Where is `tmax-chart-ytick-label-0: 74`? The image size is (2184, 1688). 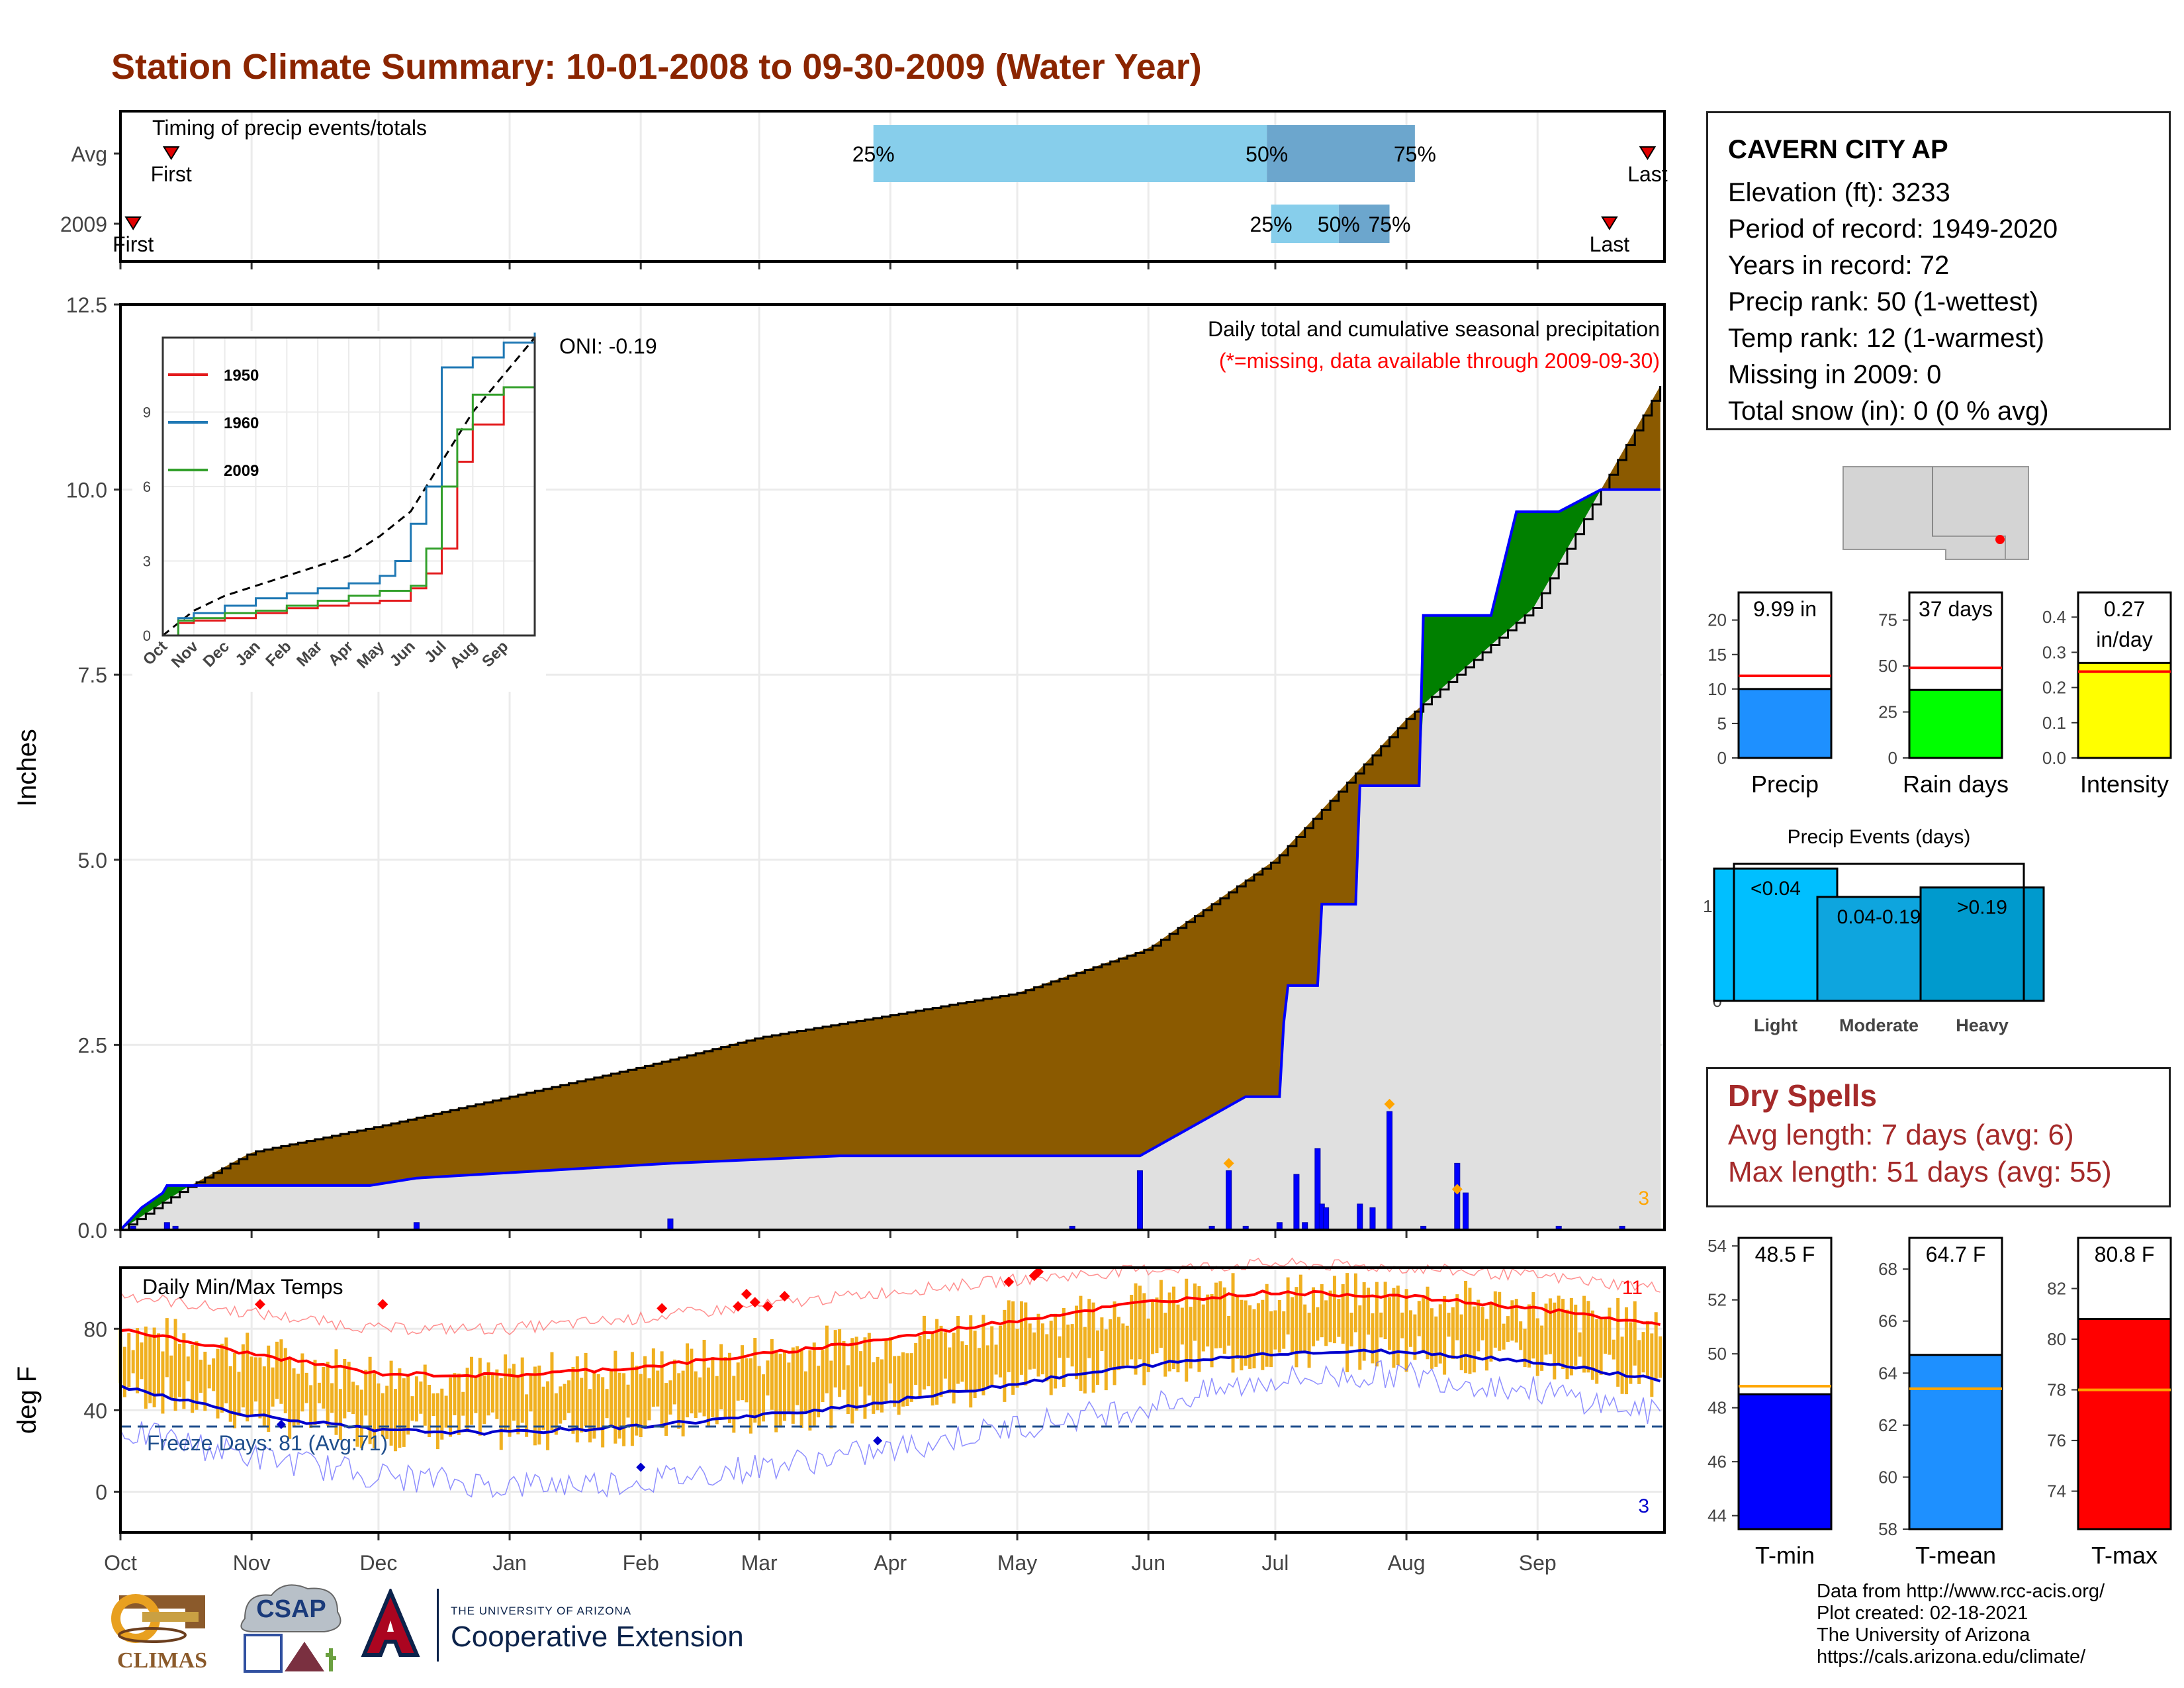
tmax-chart-ytick-label-0: 74 is located at coordinates (2056, 1491).